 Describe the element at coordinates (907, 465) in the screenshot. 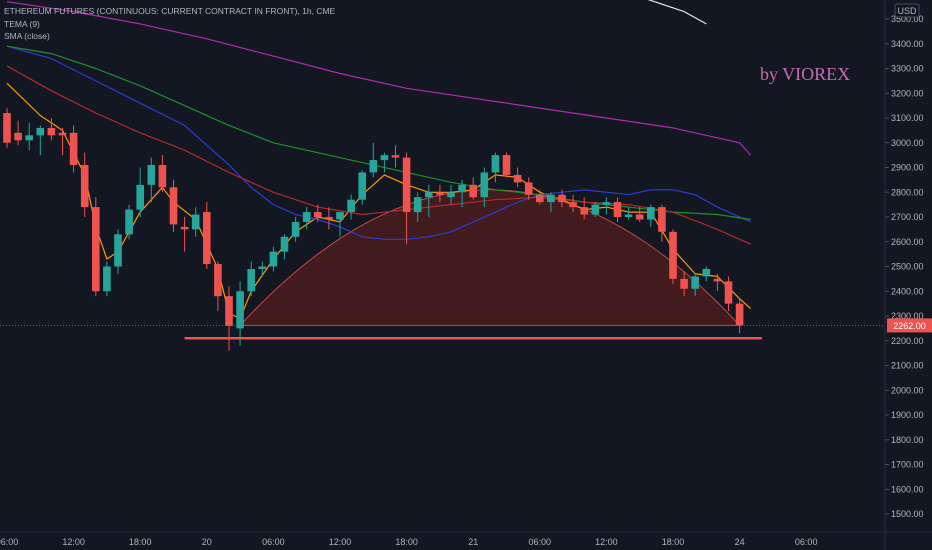

I see `y-tick-label: 1700.00` at that location.